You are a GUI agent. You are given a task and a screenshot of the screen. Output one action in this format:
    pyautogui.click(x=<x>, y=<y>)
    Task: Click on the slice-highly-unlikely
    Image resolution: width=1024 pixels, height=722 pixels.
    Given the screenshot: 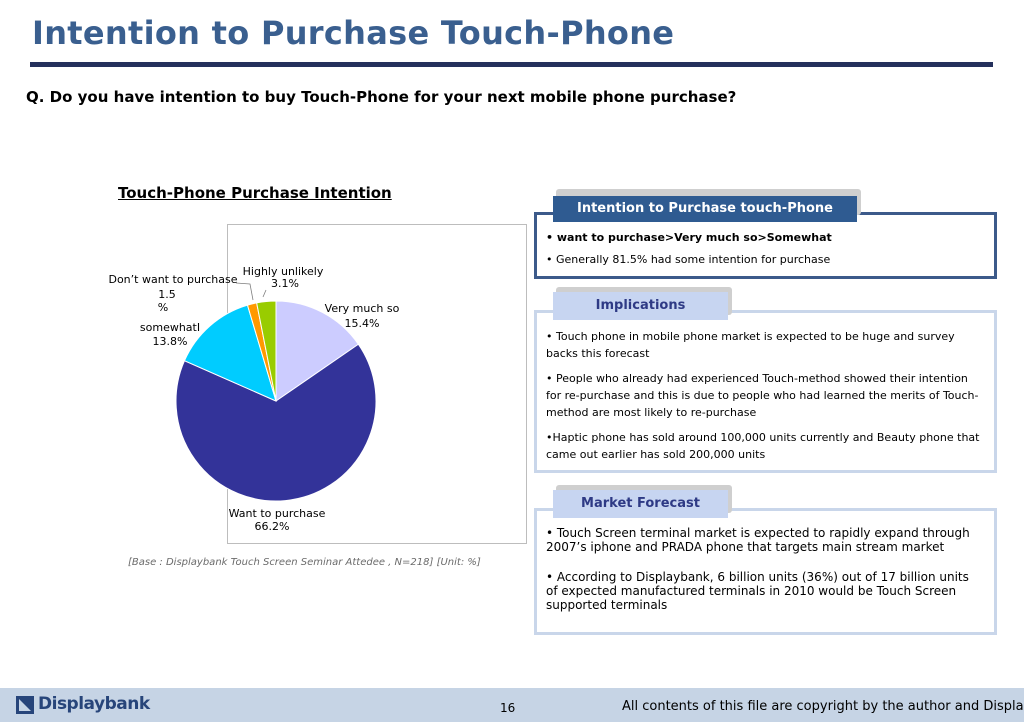 What is the action you would take?
    pyautogui.click(x=266, y=351)
    